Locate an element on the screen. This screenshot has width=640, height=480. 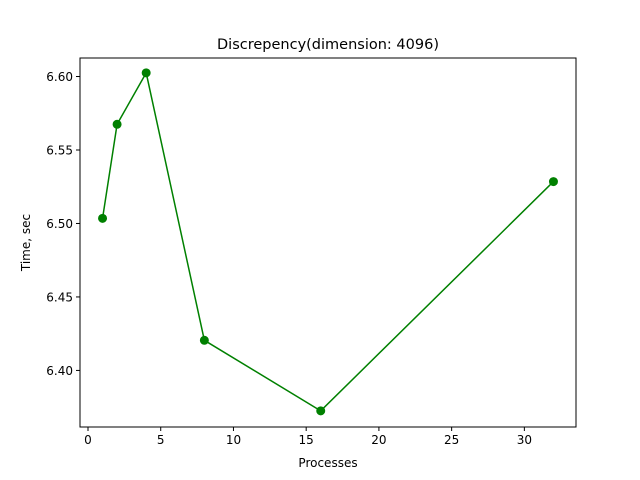
y-axis-ticks: 6.40 6.45 6.50 6.55 6.60 is located at coordinates (63, 224).